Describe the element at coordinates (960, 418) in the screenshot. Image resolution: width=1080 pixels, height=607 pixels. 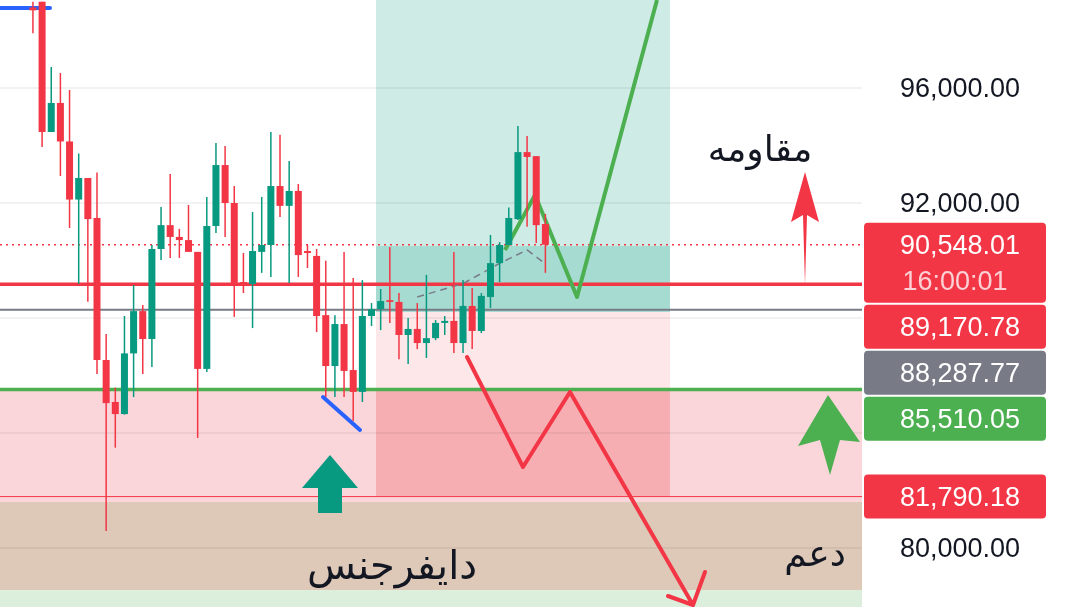
I see `ref-line-label: 85,510.05` at that location.